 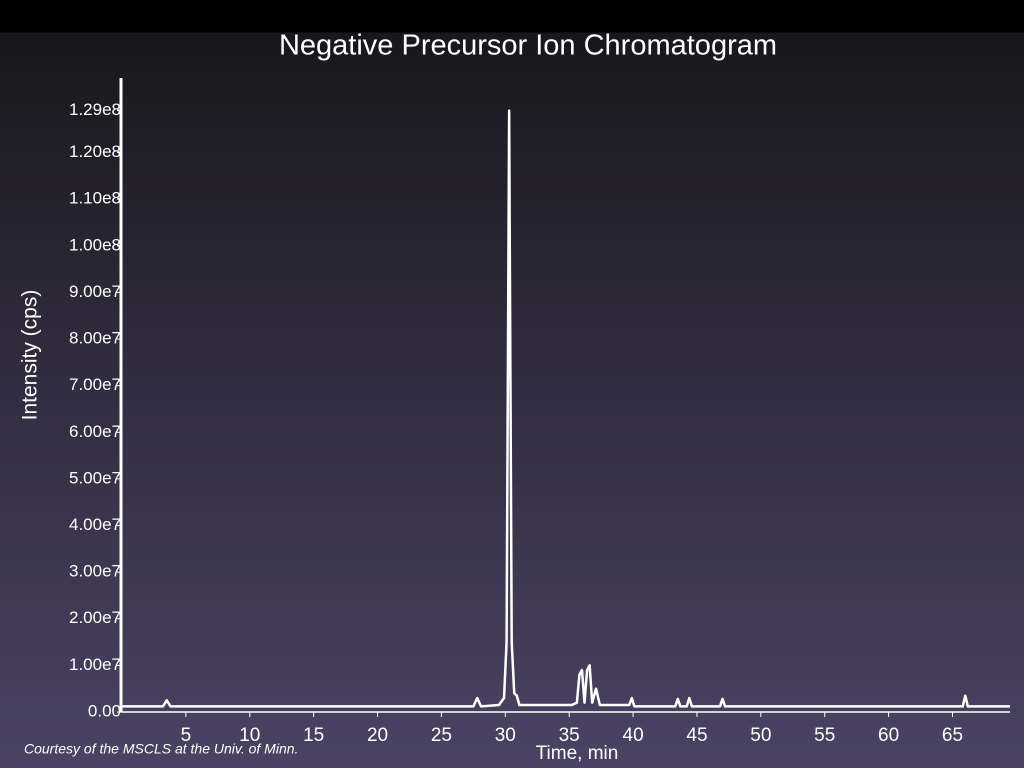 I want to click on y-tick-label: 7.00e7, so click(x=95, y=384).